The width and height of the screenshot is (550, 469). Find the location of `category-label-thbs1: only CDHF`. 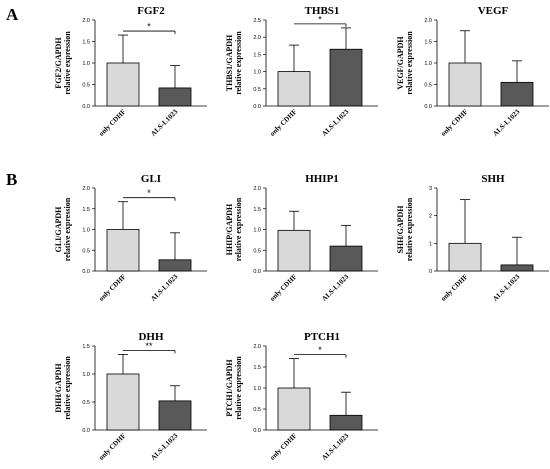

category-label-thbs1: only CDHF is located at coordinates (283, 123).